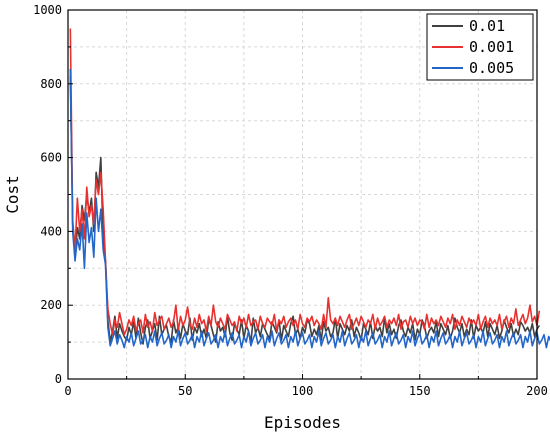 The image size is (550, 436). What do you see at coordinates (58, 379) in the screenshot?
I see `y-tick-label: 0` at bounding box center [58, 379].